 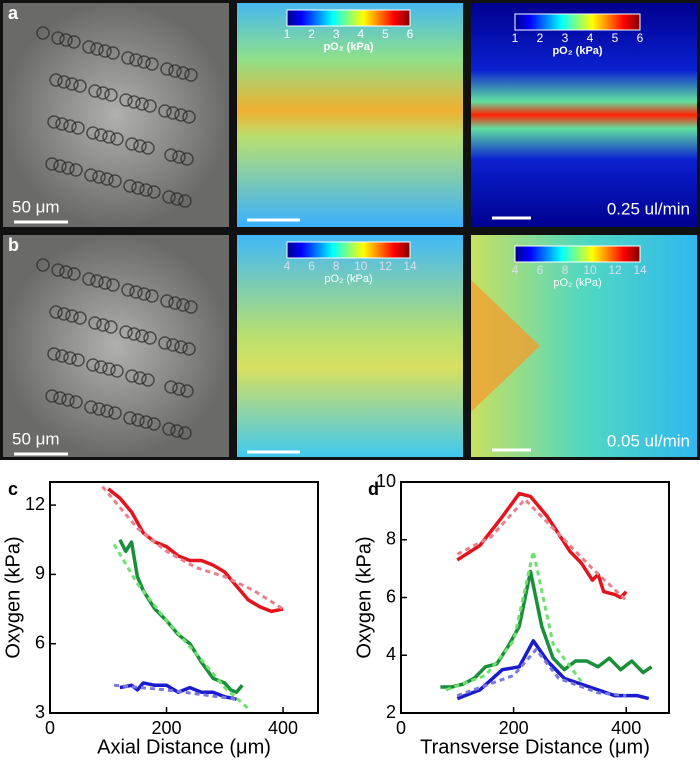 What do you see at coordinates (373, 489) in the screenshot?
I see `panel-letter: d` at bounding box center [373, 489].